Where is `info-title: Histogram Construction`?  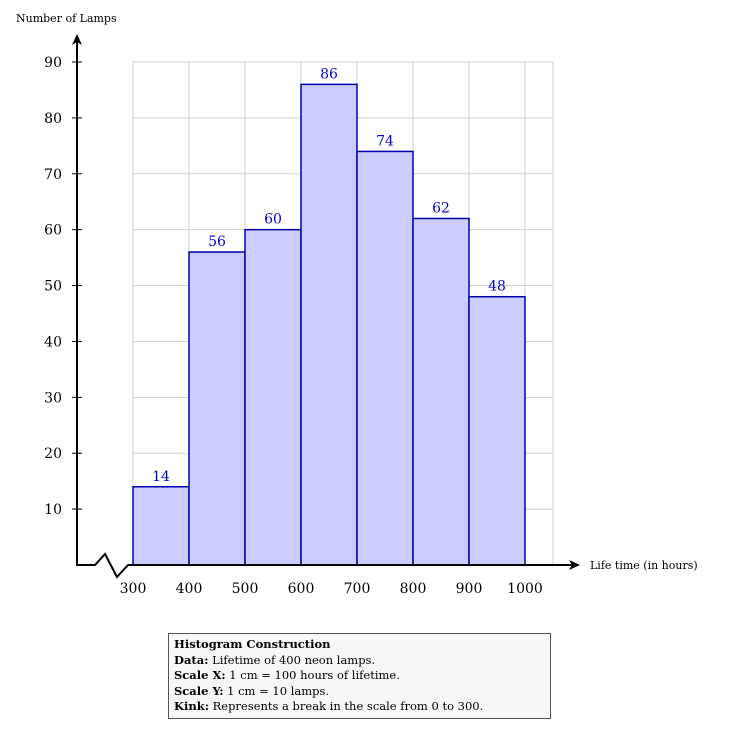
info-title: Histogram Construction is located at coordinates (252, 644).